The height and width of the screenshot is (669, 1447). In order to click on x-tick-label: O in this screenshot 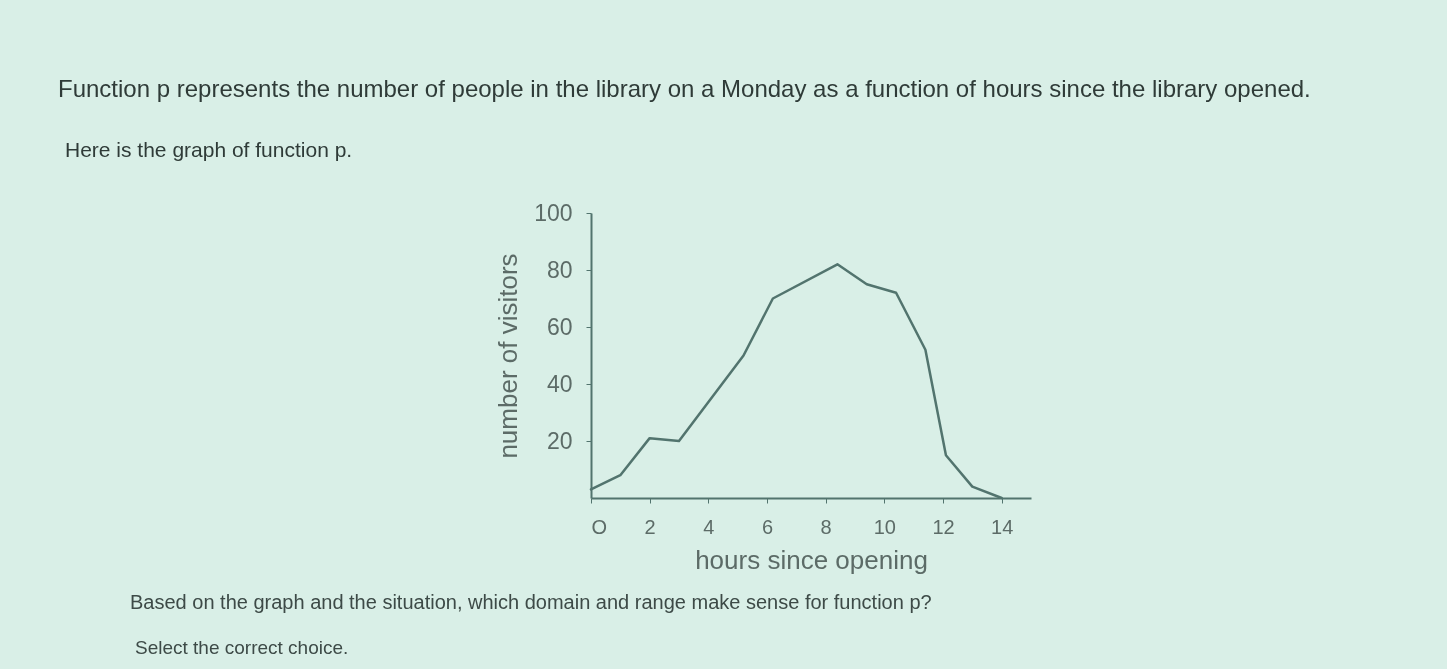, I will do `click(599, 526)`.